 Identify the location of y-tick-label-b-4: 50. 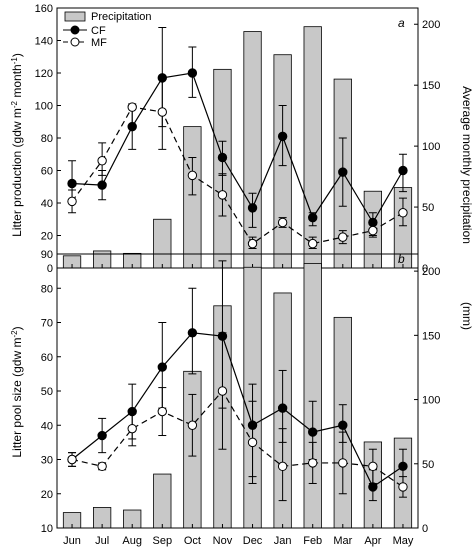
(47, 392).